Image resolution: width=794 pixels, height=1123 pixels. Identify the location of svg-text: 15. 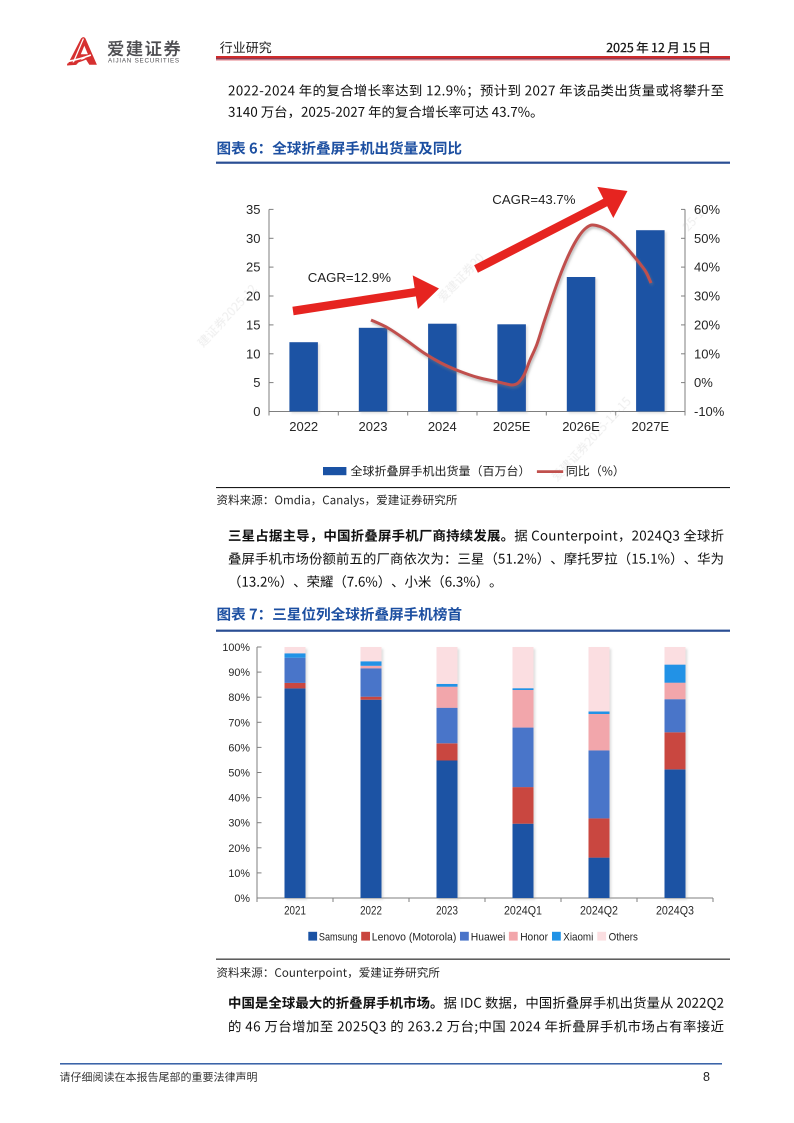
(253, 325).